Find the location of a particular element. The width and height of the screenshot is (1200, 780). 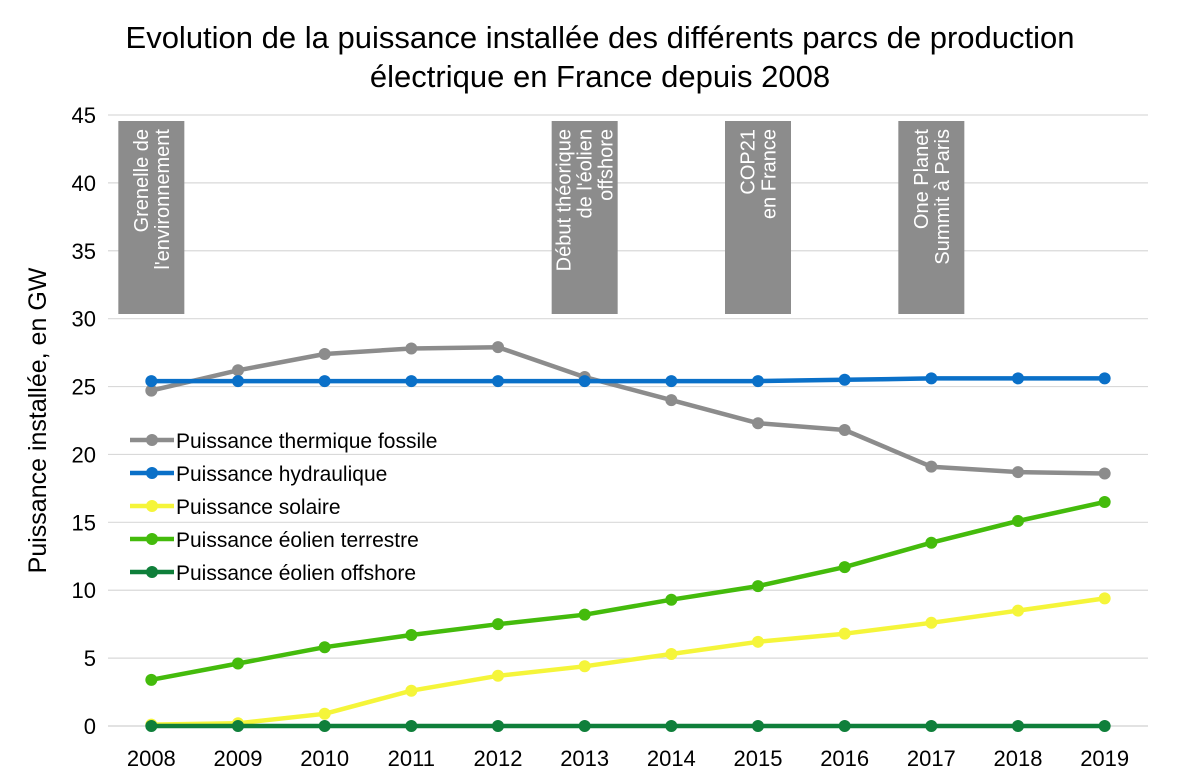

annotation-text: offshore is located at coordinates (607, 165).